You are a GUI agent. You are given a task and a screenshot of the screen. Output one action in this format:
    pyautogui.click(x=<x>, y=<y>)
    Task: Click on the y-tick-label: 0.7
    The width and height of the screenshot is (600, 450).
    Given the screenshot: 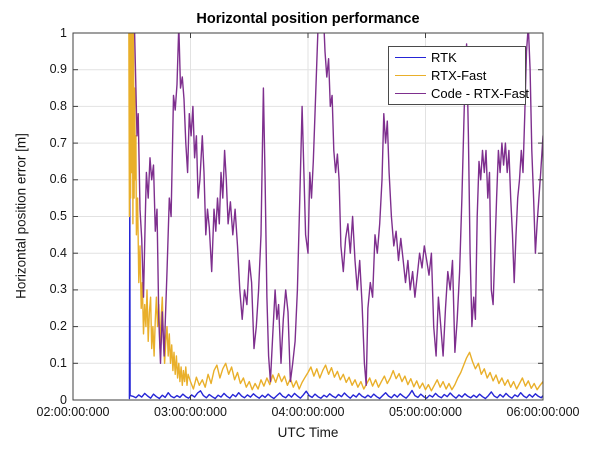 What is the action you would take?
    pyautogui.click(x=58, y=142)
    